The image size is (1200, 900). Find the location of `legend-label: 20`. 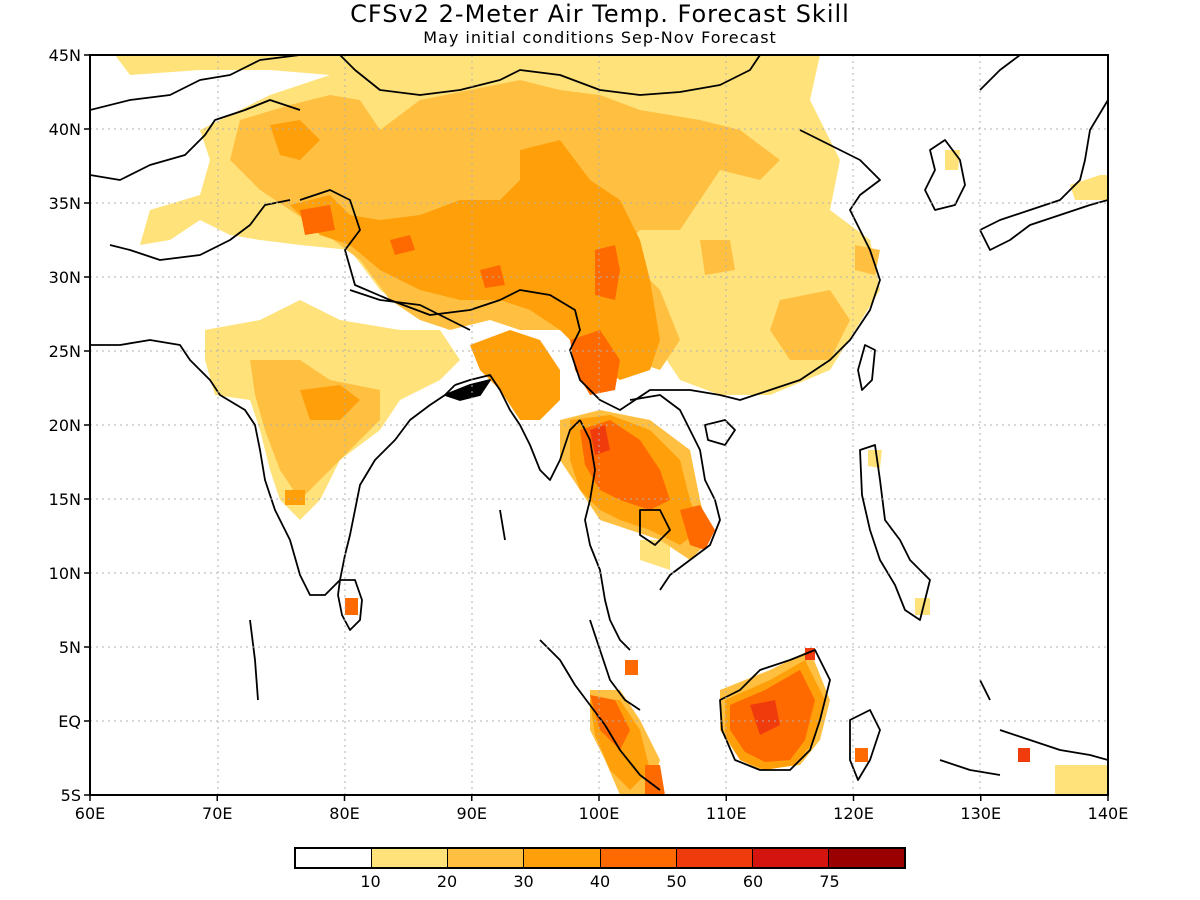

legend-label: 20 is located at coordinates (447, 881).